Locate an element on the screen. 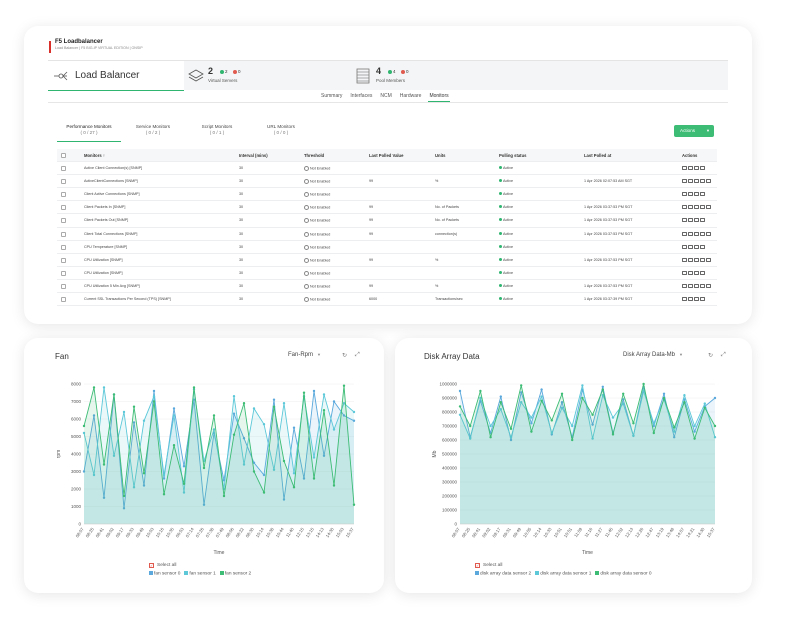 The image size is (786, 631). virtual-servers-stat: 2 2 0 Virtual Servers is located at coordinates (238, 78).